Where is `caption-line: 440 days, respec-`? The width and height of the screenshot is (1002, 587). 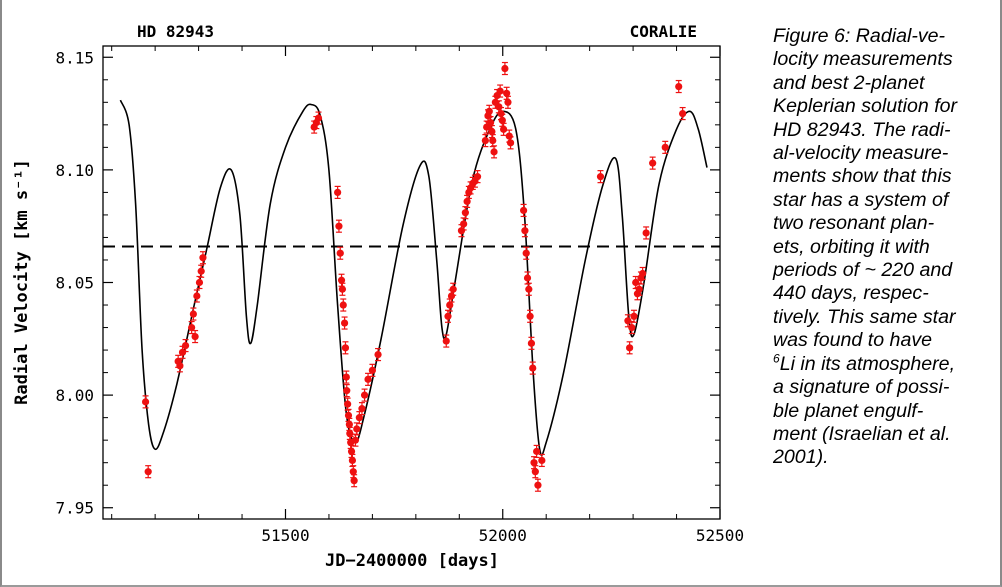 caption-line: 440 days, respec- is located at coordinates (851, 293).